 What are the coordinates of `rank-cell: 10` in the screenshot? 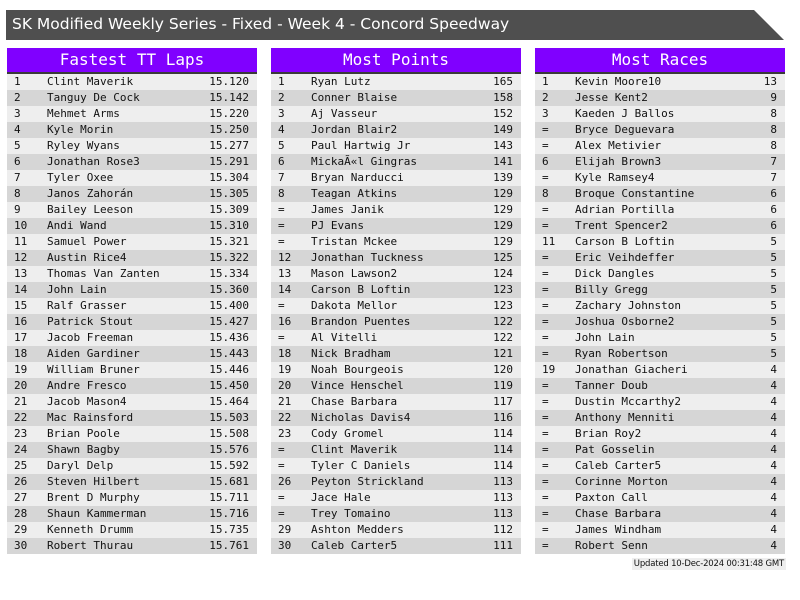 It's located at (21, 225).